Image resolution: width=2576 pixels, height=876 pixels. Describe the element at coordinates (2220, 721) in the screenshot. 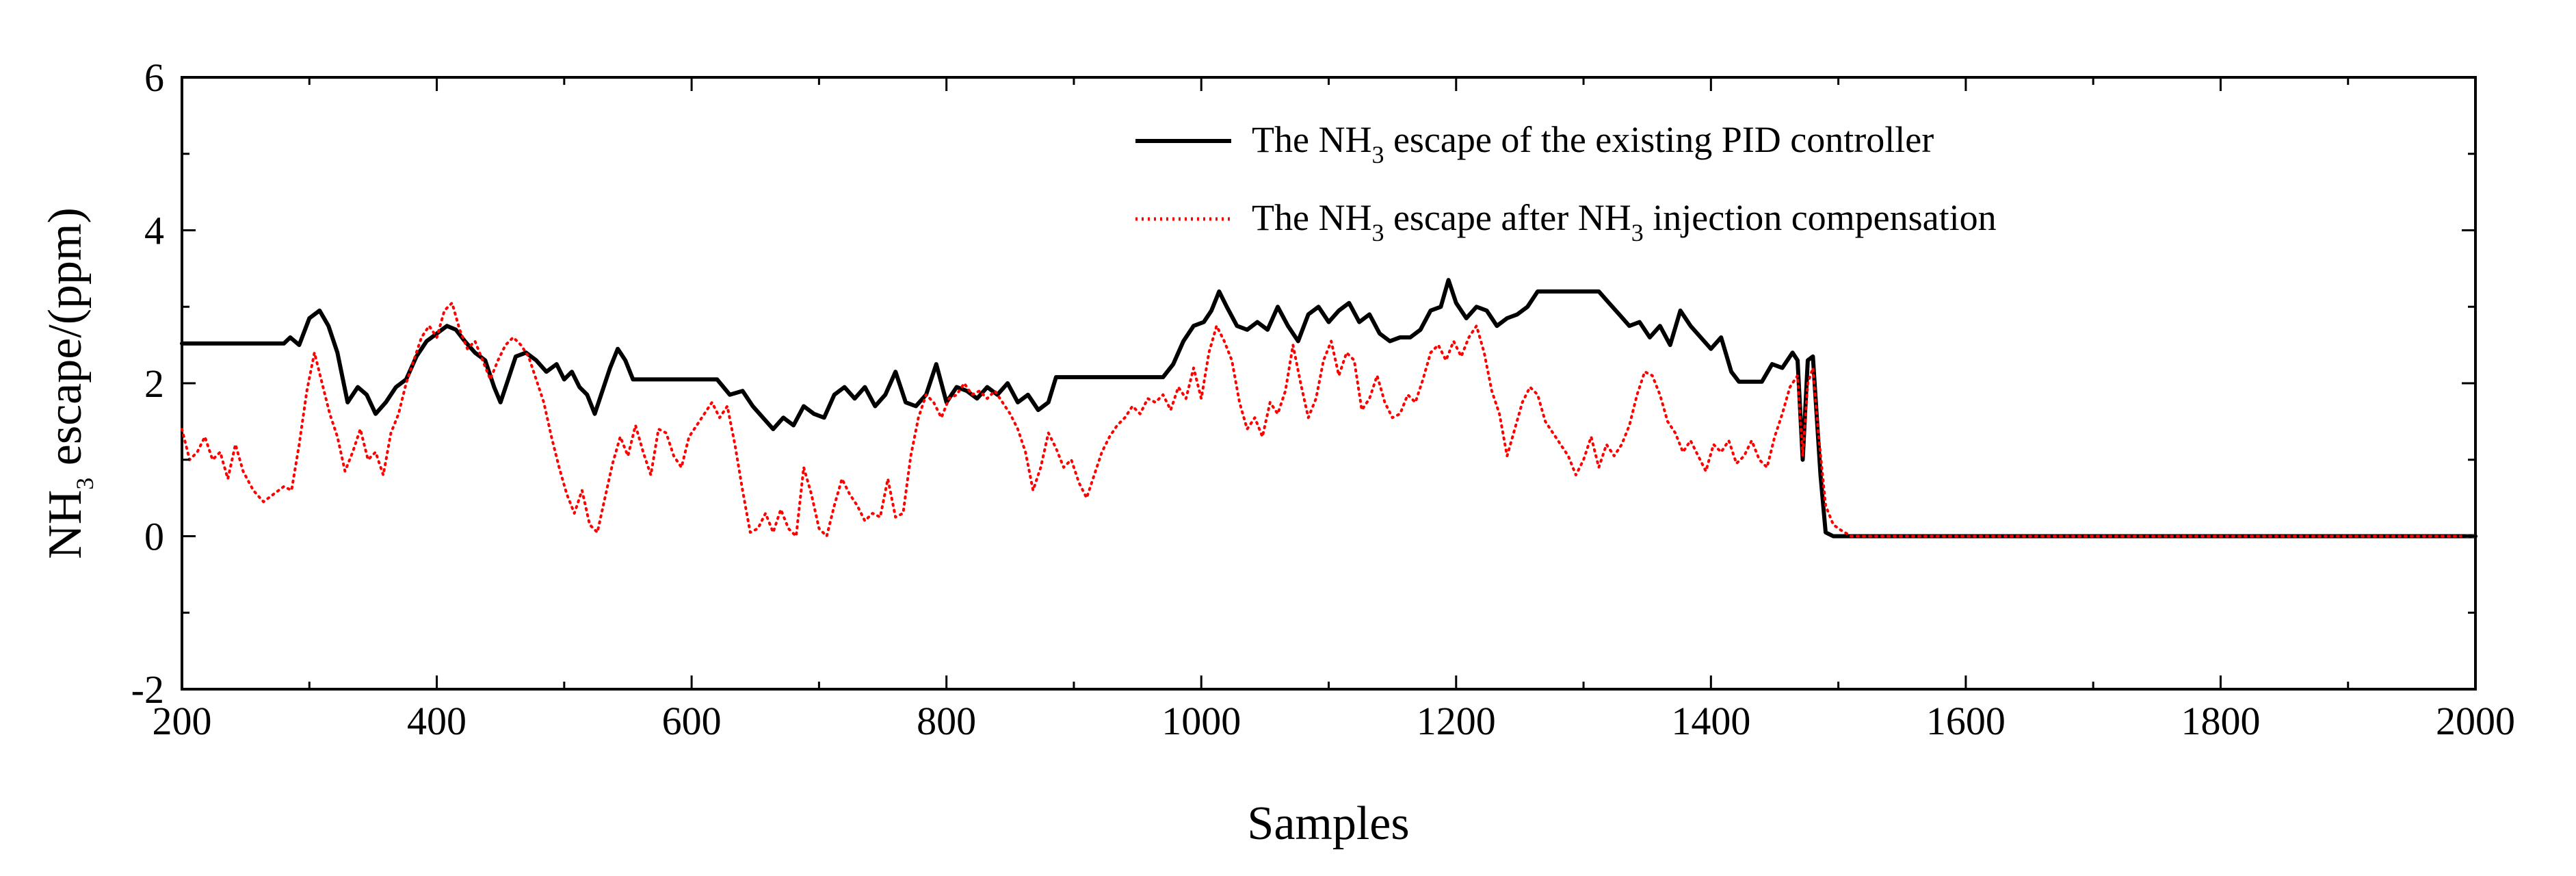

I see `x-tick-label: 1800` at that location.